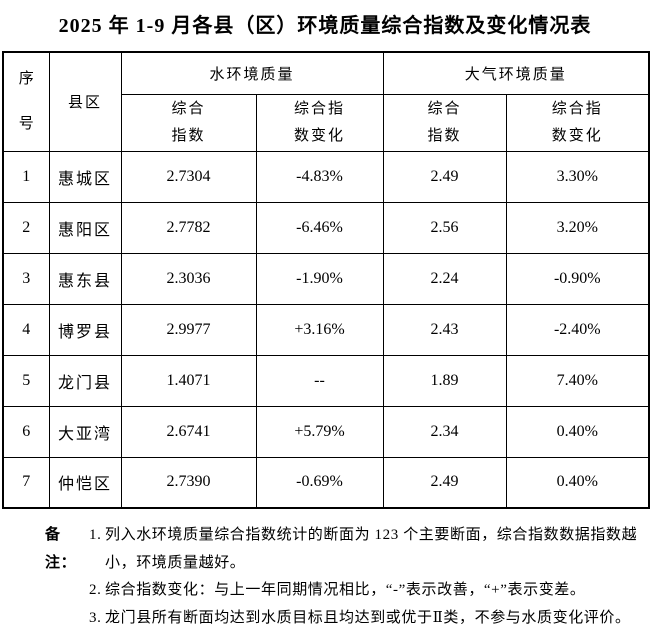  What do you see at coordinates (577, 109) in the screenshot?
I see `air-change-header-line1: 综合指` at bounding box center [577, 109].